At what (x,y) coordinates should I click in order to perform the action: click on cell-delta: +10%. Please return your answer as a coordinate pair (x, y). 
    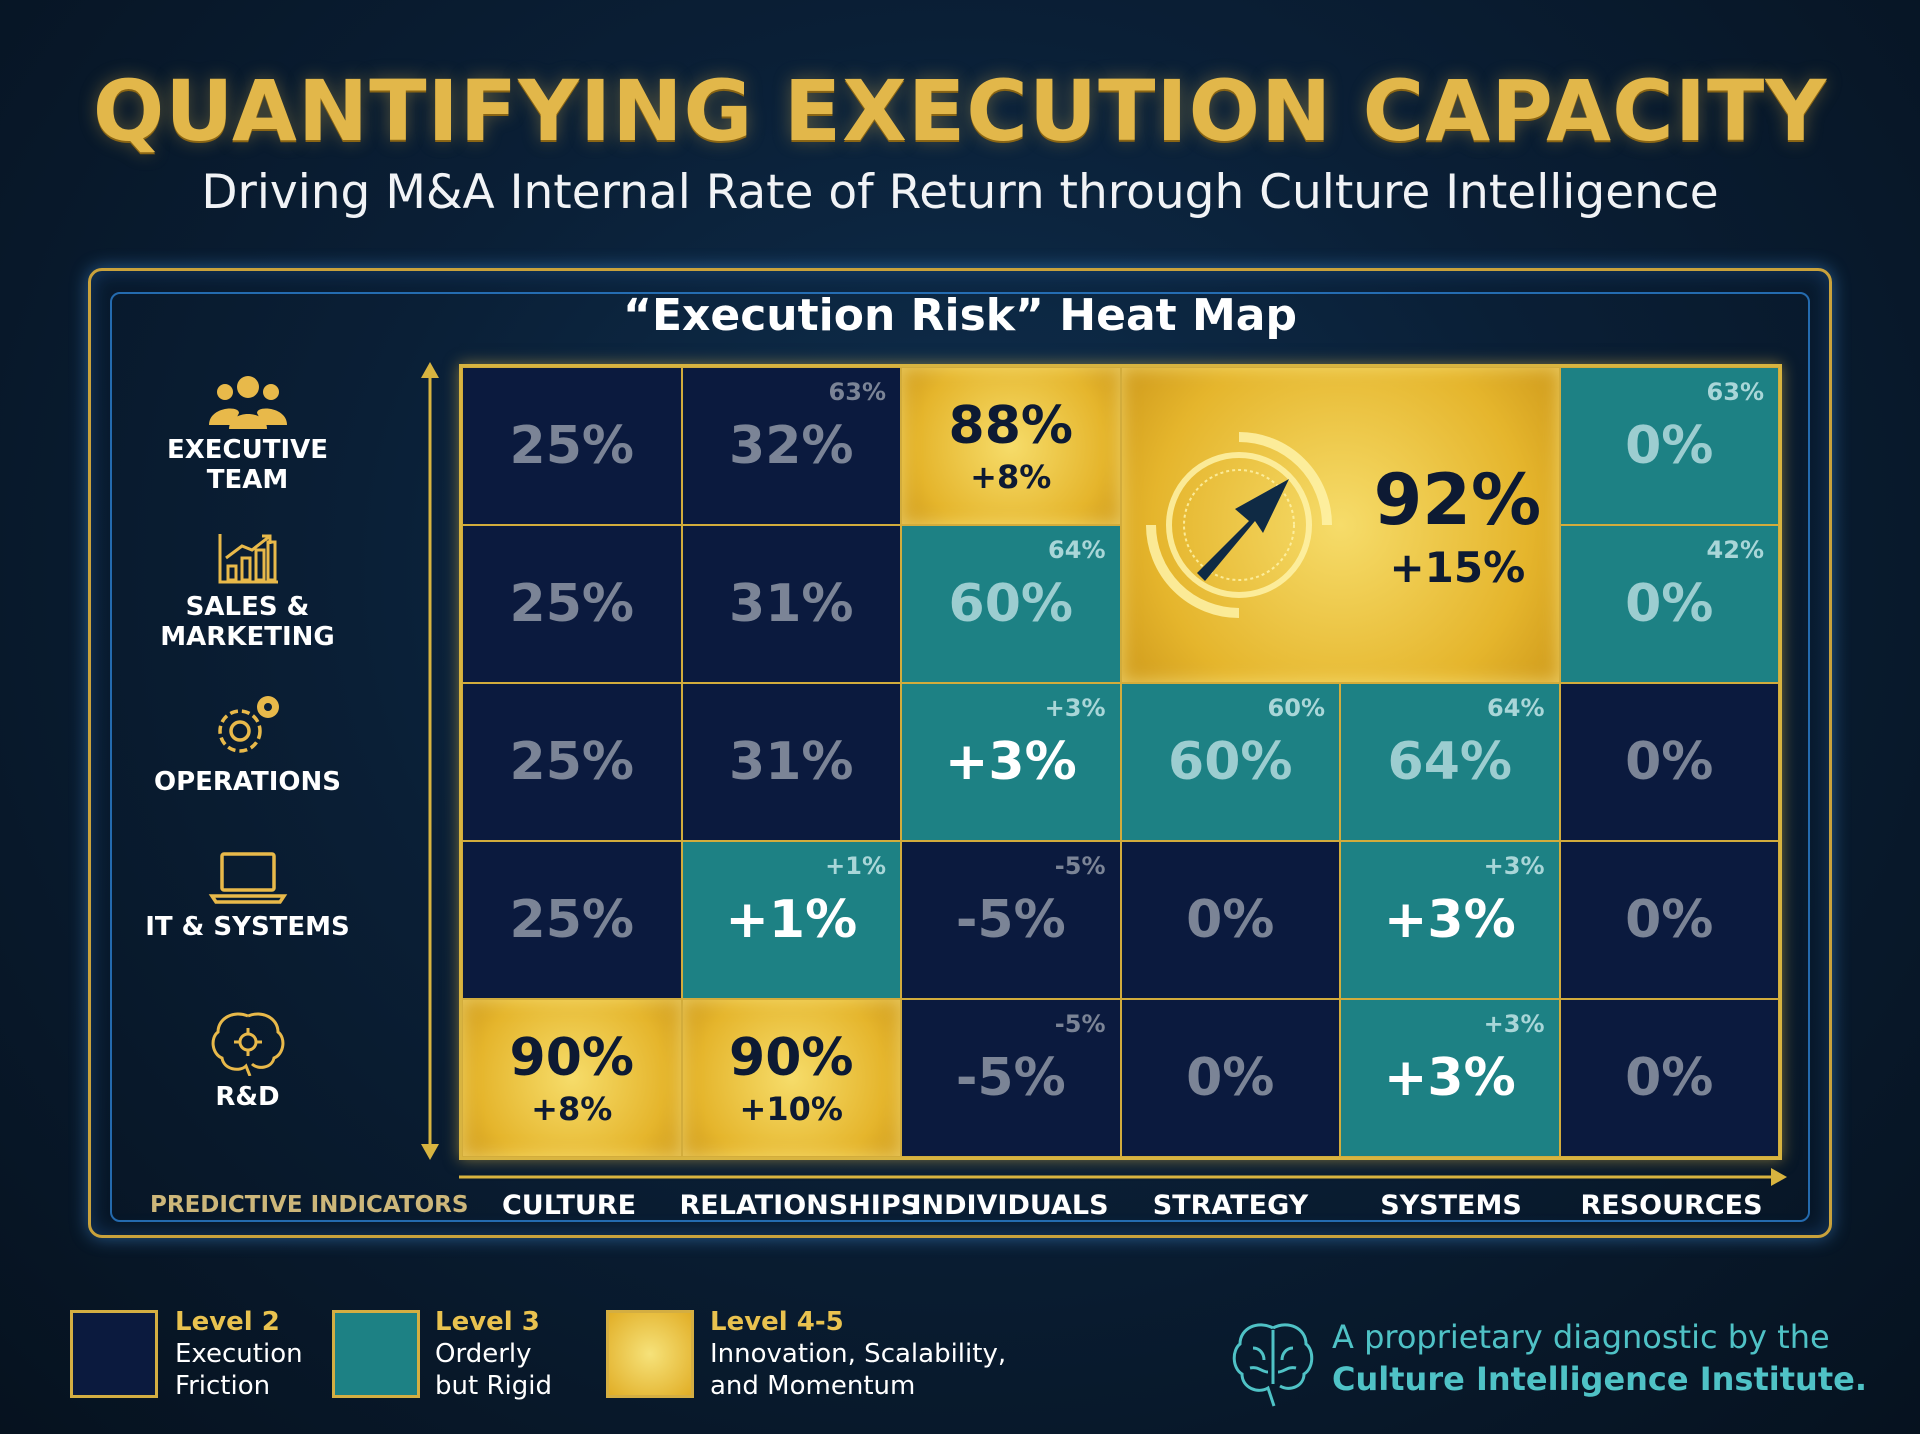
    Looking at the image, I should click on (791, 1109).